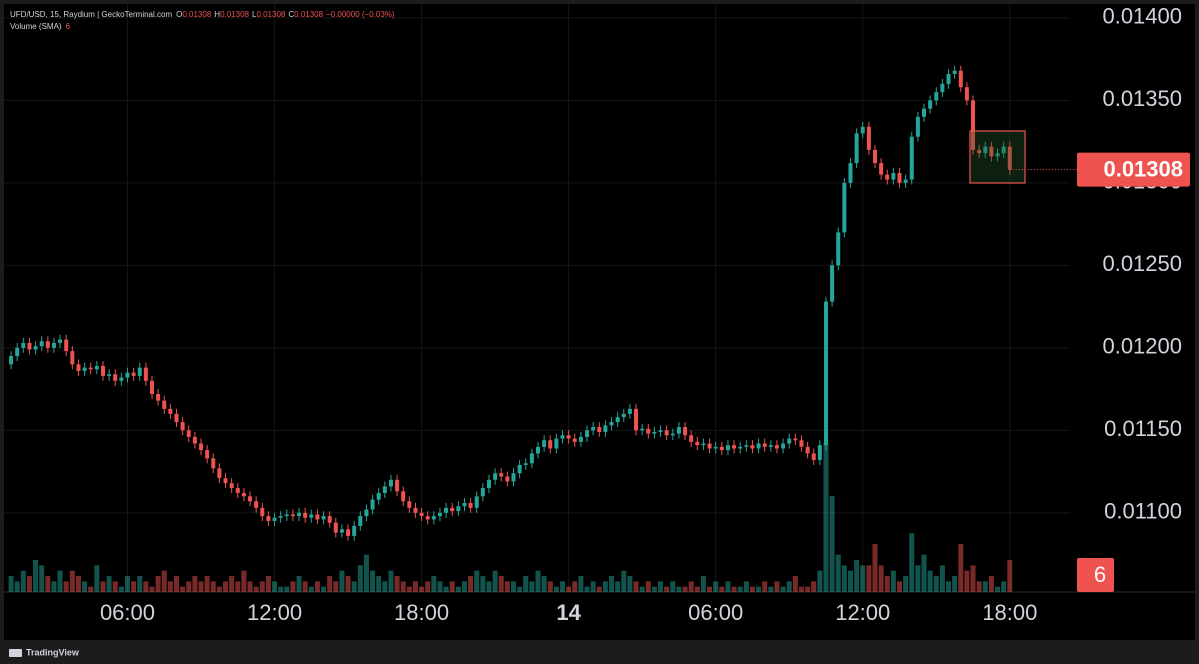 The image size is (1199, 664). Describe the element at coordinates (291, 14) in the screenshot. I see `ohlc-label: C` at that location.